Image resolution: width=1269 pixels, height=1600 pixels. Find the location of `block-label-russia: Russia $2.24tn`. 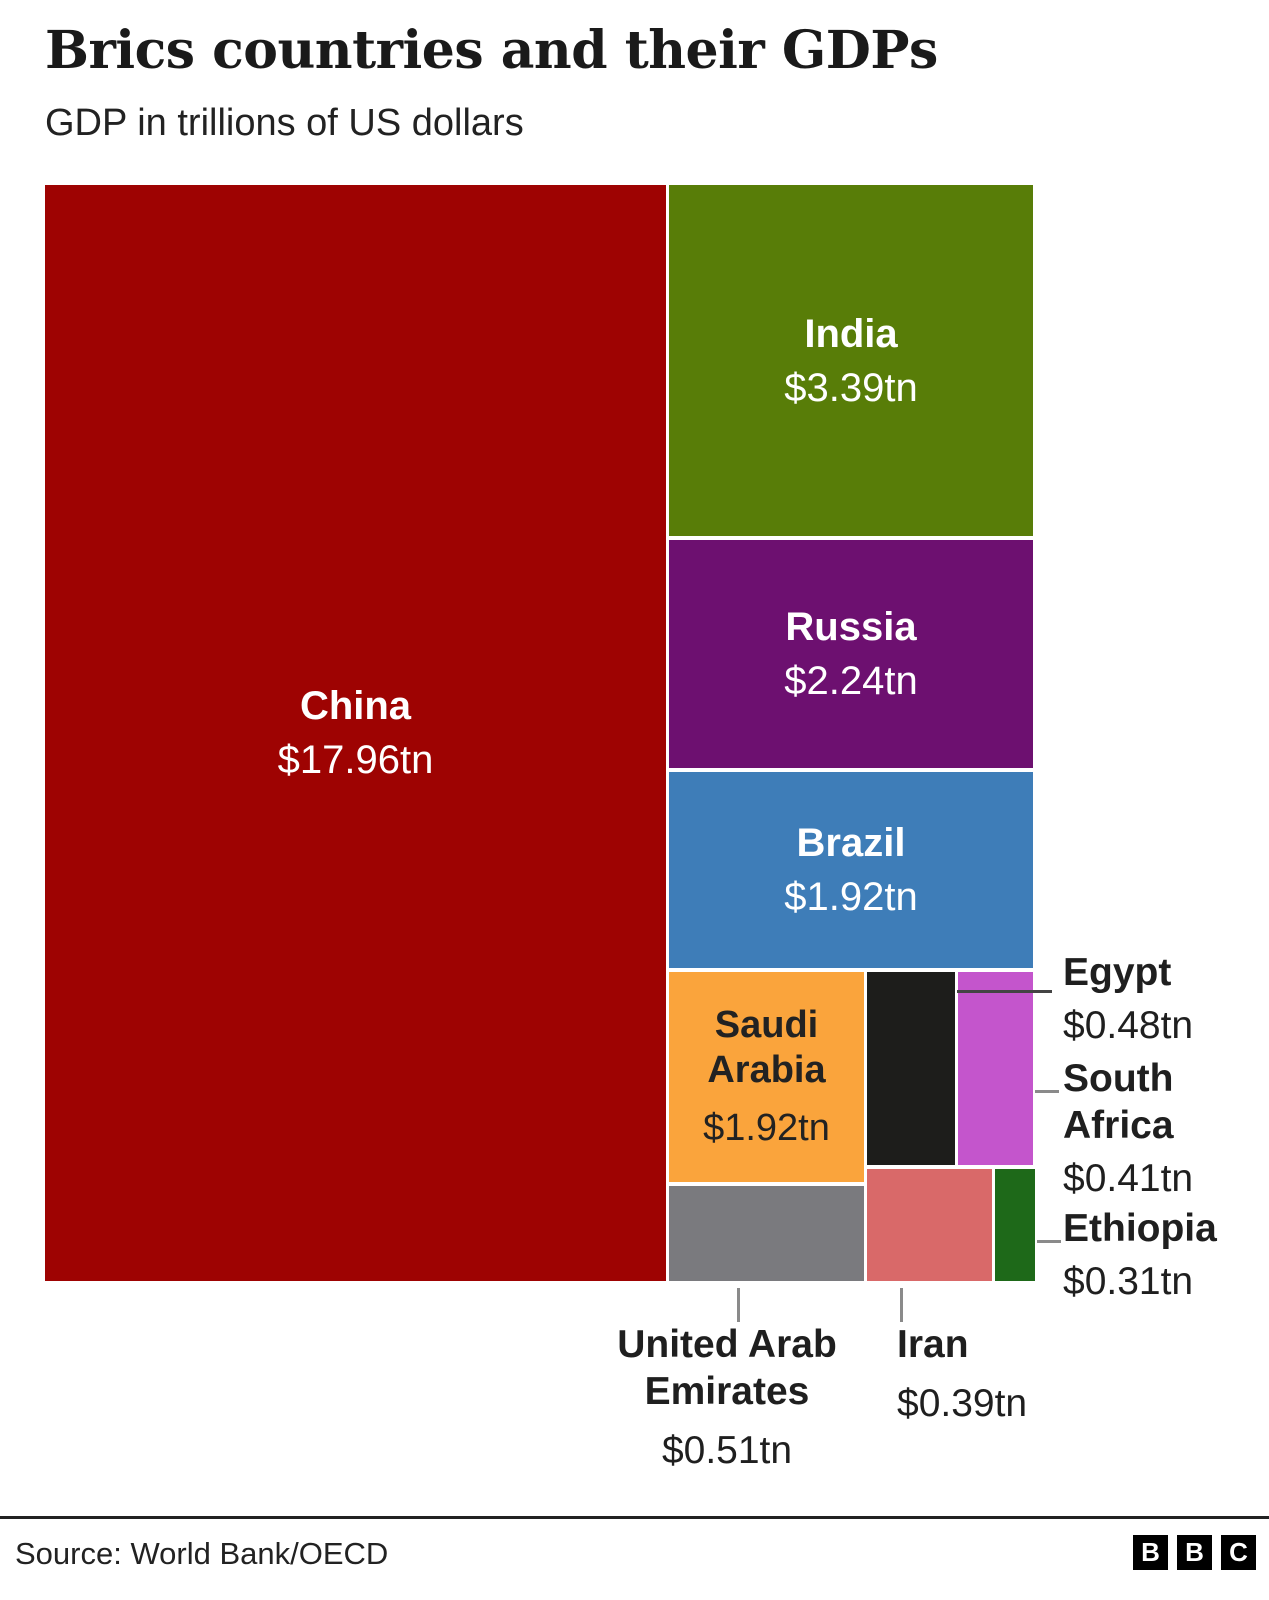

block-label-russia: Russia $2.24tn is located at coordinates (851, 654).